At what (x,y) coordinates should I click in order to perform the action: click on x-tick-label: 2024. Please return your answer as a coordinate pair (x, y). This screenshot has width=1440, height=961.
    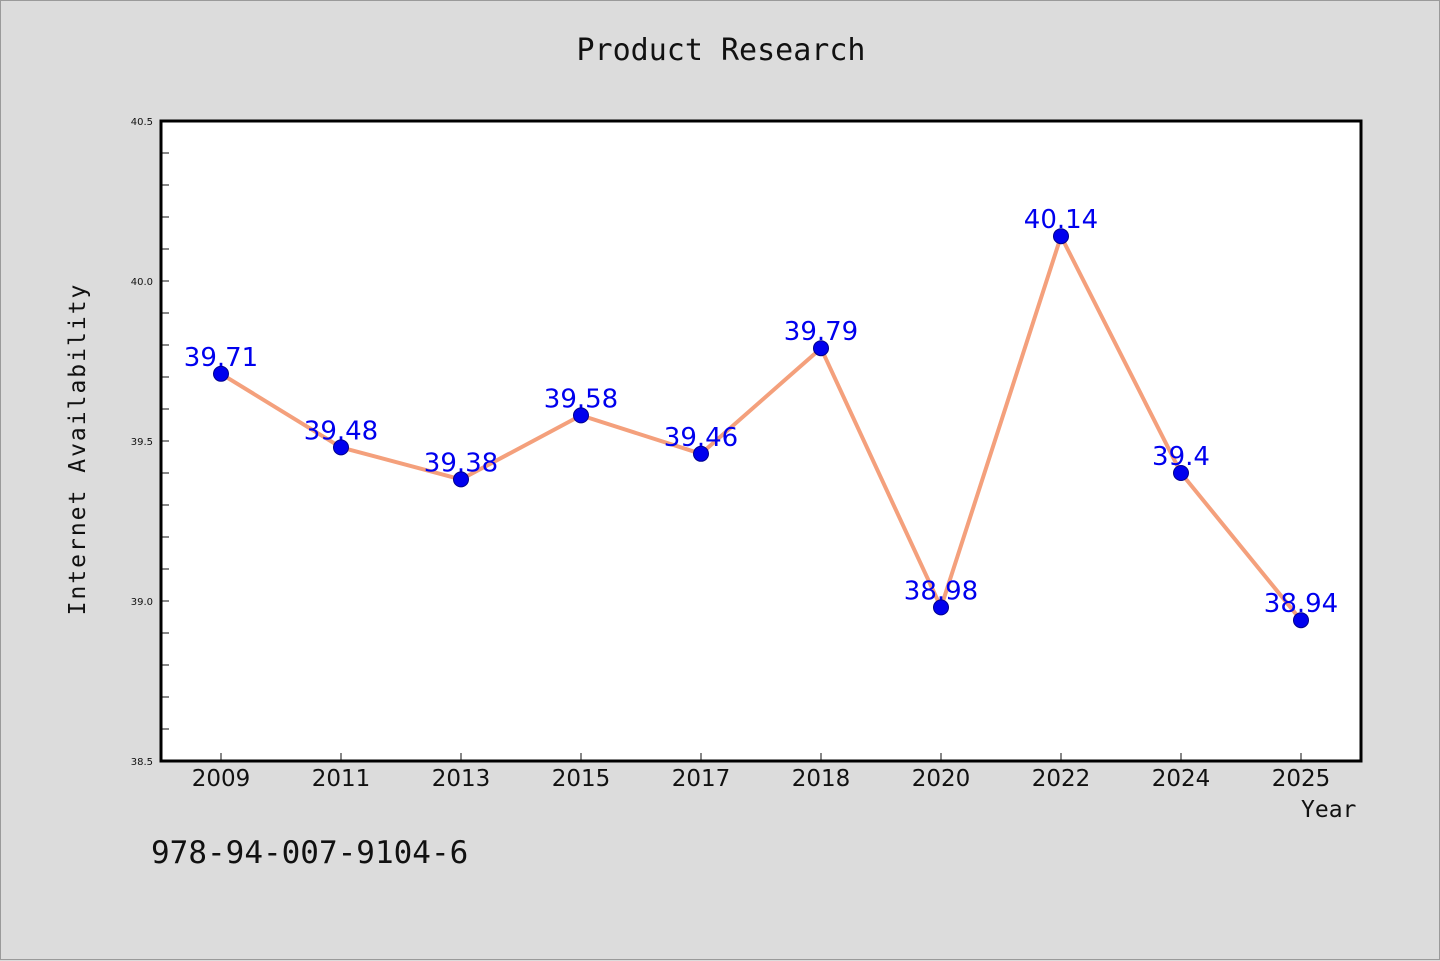
    Looking at the image, I should click on (1181, 779).